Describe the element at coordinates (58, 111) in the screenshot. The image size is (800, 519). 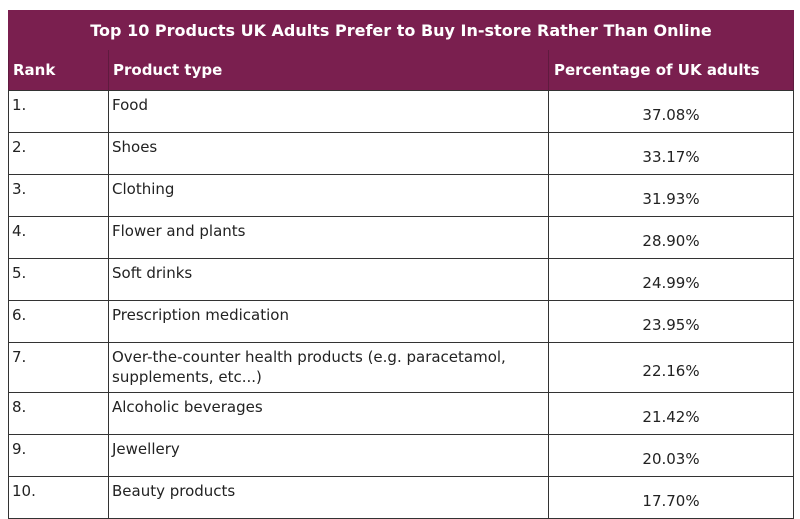
I see `rank-cell: 1.` at that location.